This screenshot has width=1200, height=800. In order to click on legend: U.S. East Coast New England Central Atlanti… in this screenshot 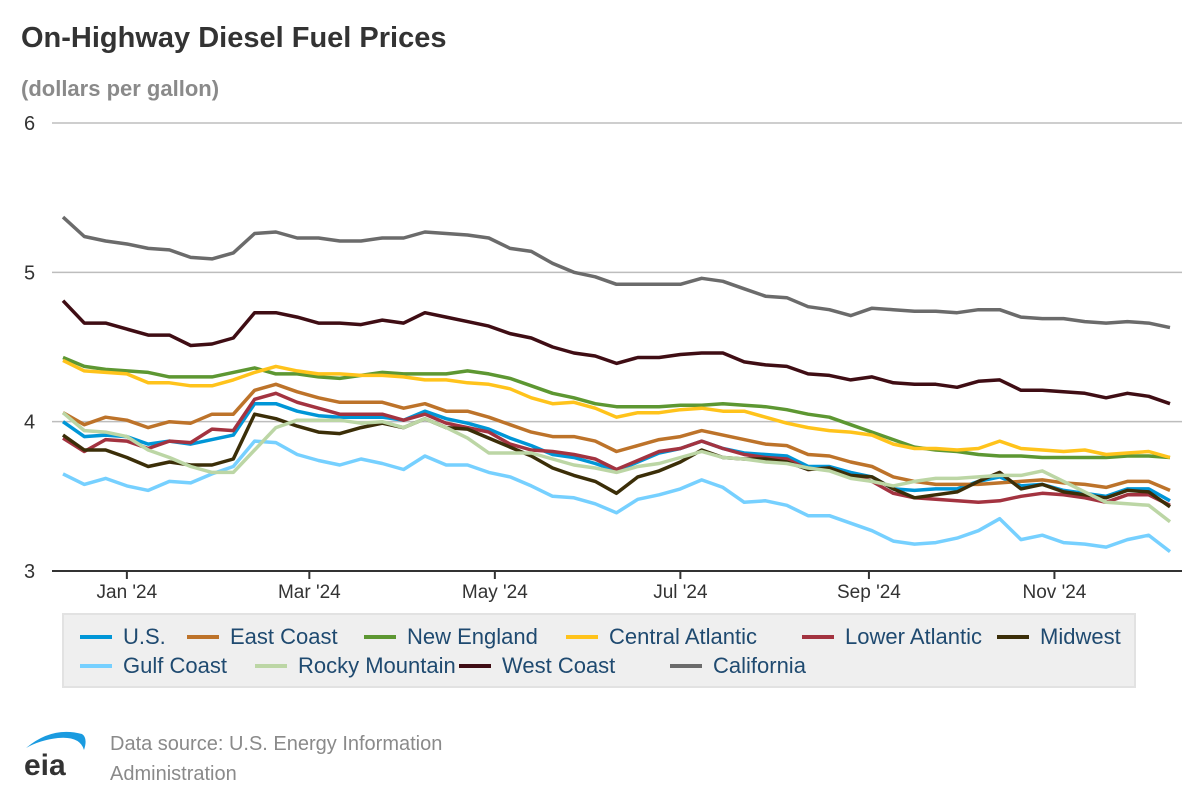, I will do `click(599, 650)`.